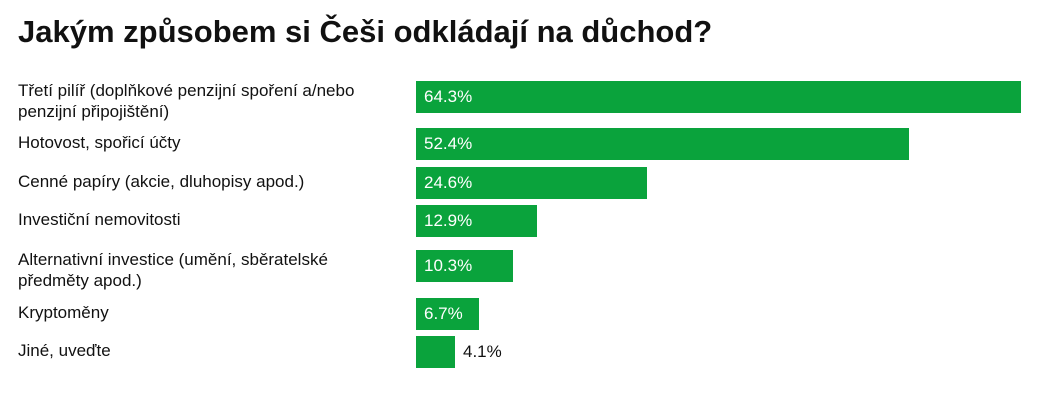  Describe the element at coordinates (63, 312) in the screenshot. I see `category-label: Kryptoměny` at that location.